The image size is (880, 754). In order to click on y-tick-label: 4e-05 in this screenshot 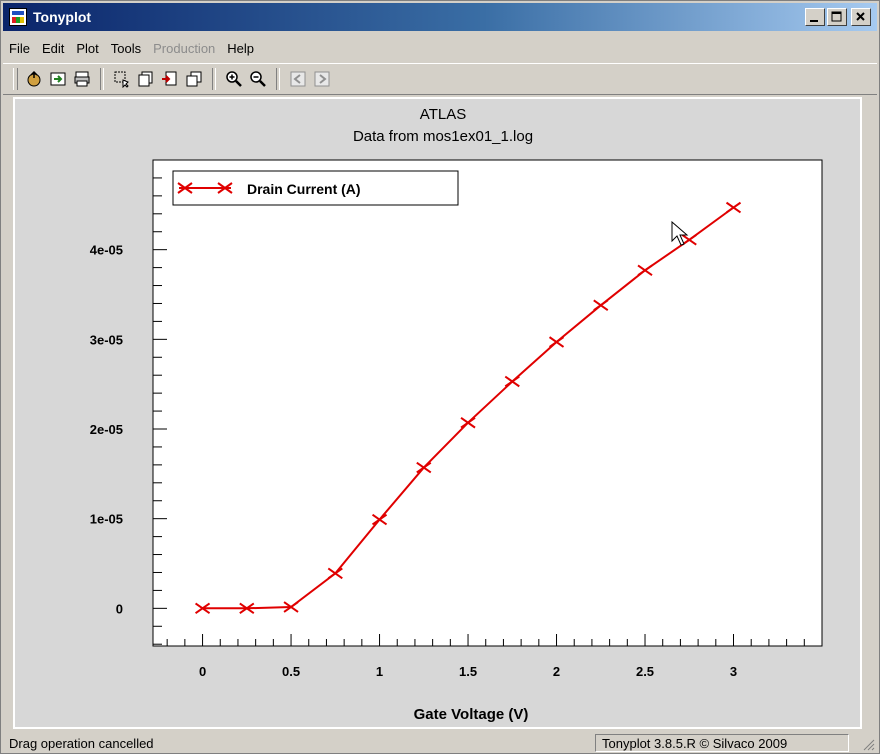, I will do `click(106, 250)`.